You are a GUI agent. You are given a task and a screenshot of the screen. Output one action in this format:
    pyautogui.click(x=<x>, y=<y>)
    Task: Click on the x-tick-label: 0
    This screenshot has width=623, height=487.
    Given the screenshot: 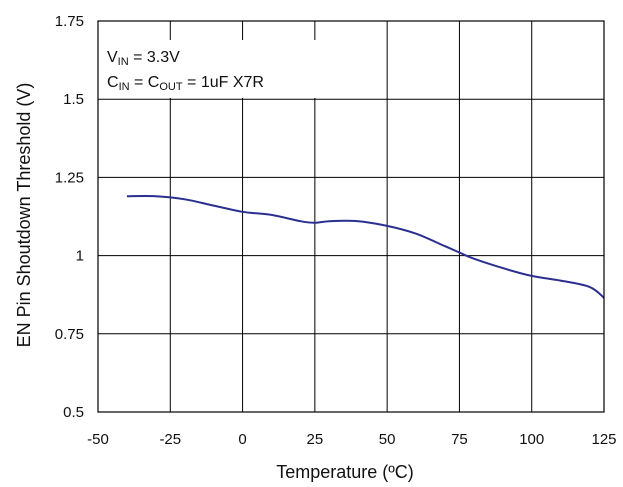 What is the action you would take?
    pyautogui.click(x=242, y=439)
    